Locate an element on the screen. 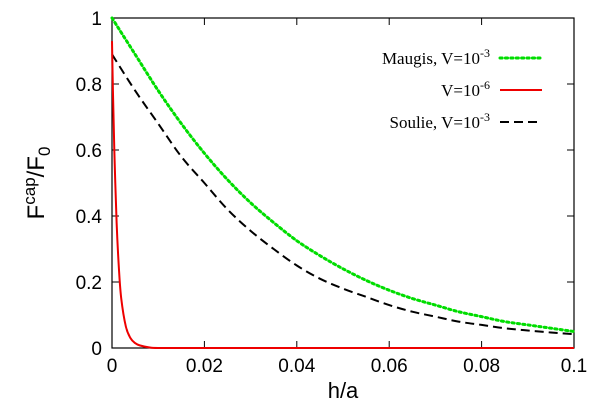 This screenshot has height=407, width=597. y-tick-label: 0.8 is located at coordinates (89, 85).